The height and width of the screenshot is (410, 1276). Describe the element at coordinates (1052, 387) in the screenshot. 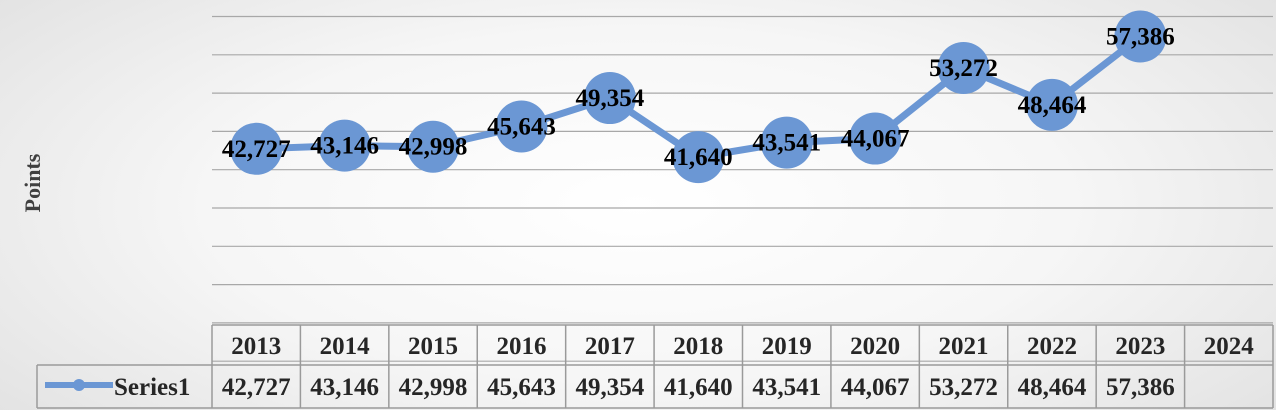

I see `table-value: 48,464` at that location.